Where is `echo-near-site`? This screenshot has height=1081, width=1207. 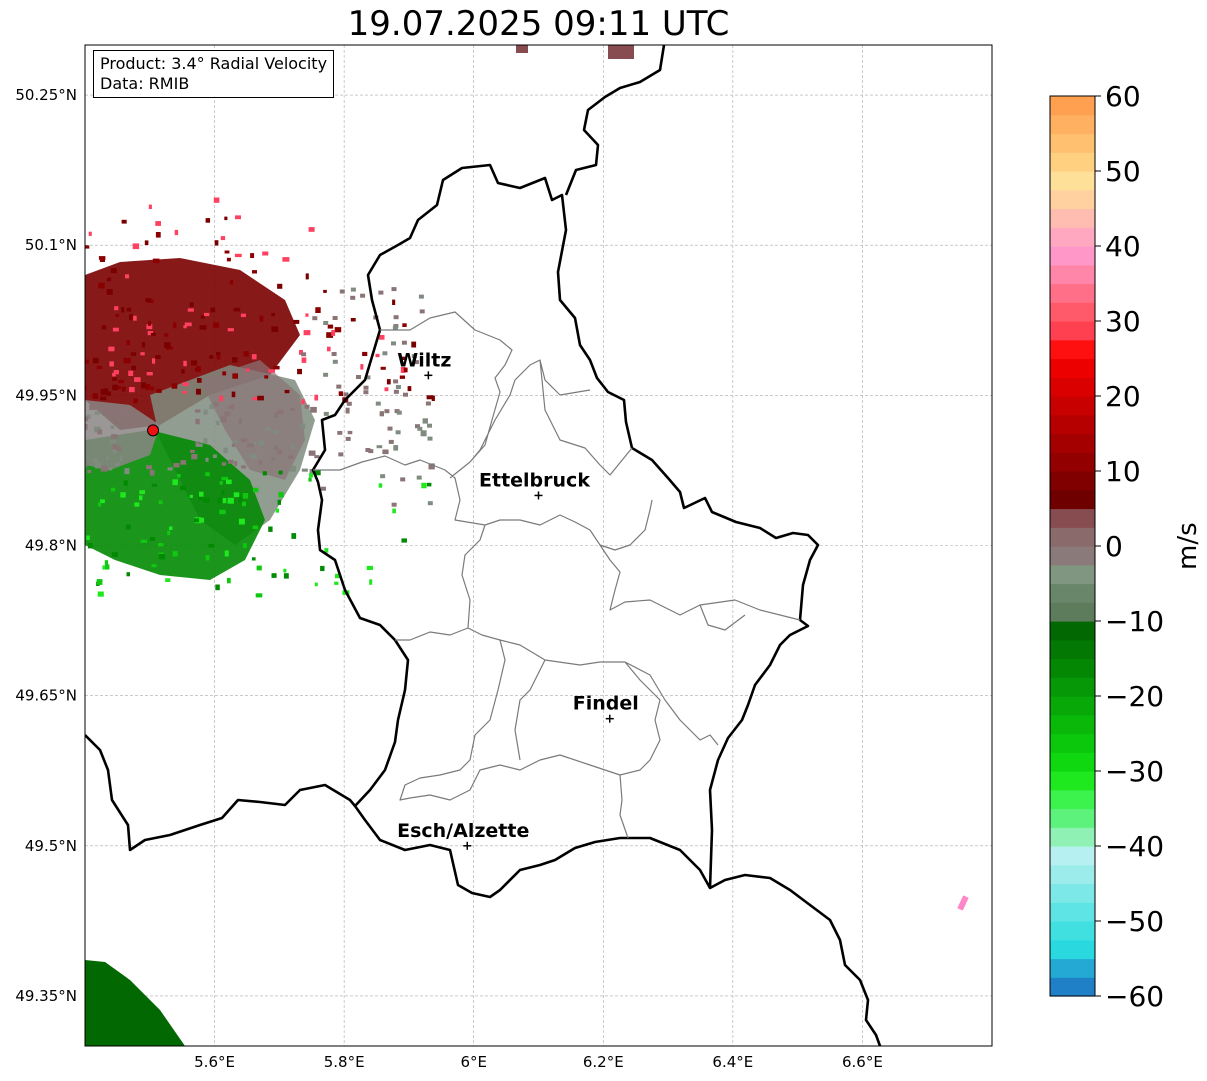 echo-near-site is located at coordinates (122, 435).